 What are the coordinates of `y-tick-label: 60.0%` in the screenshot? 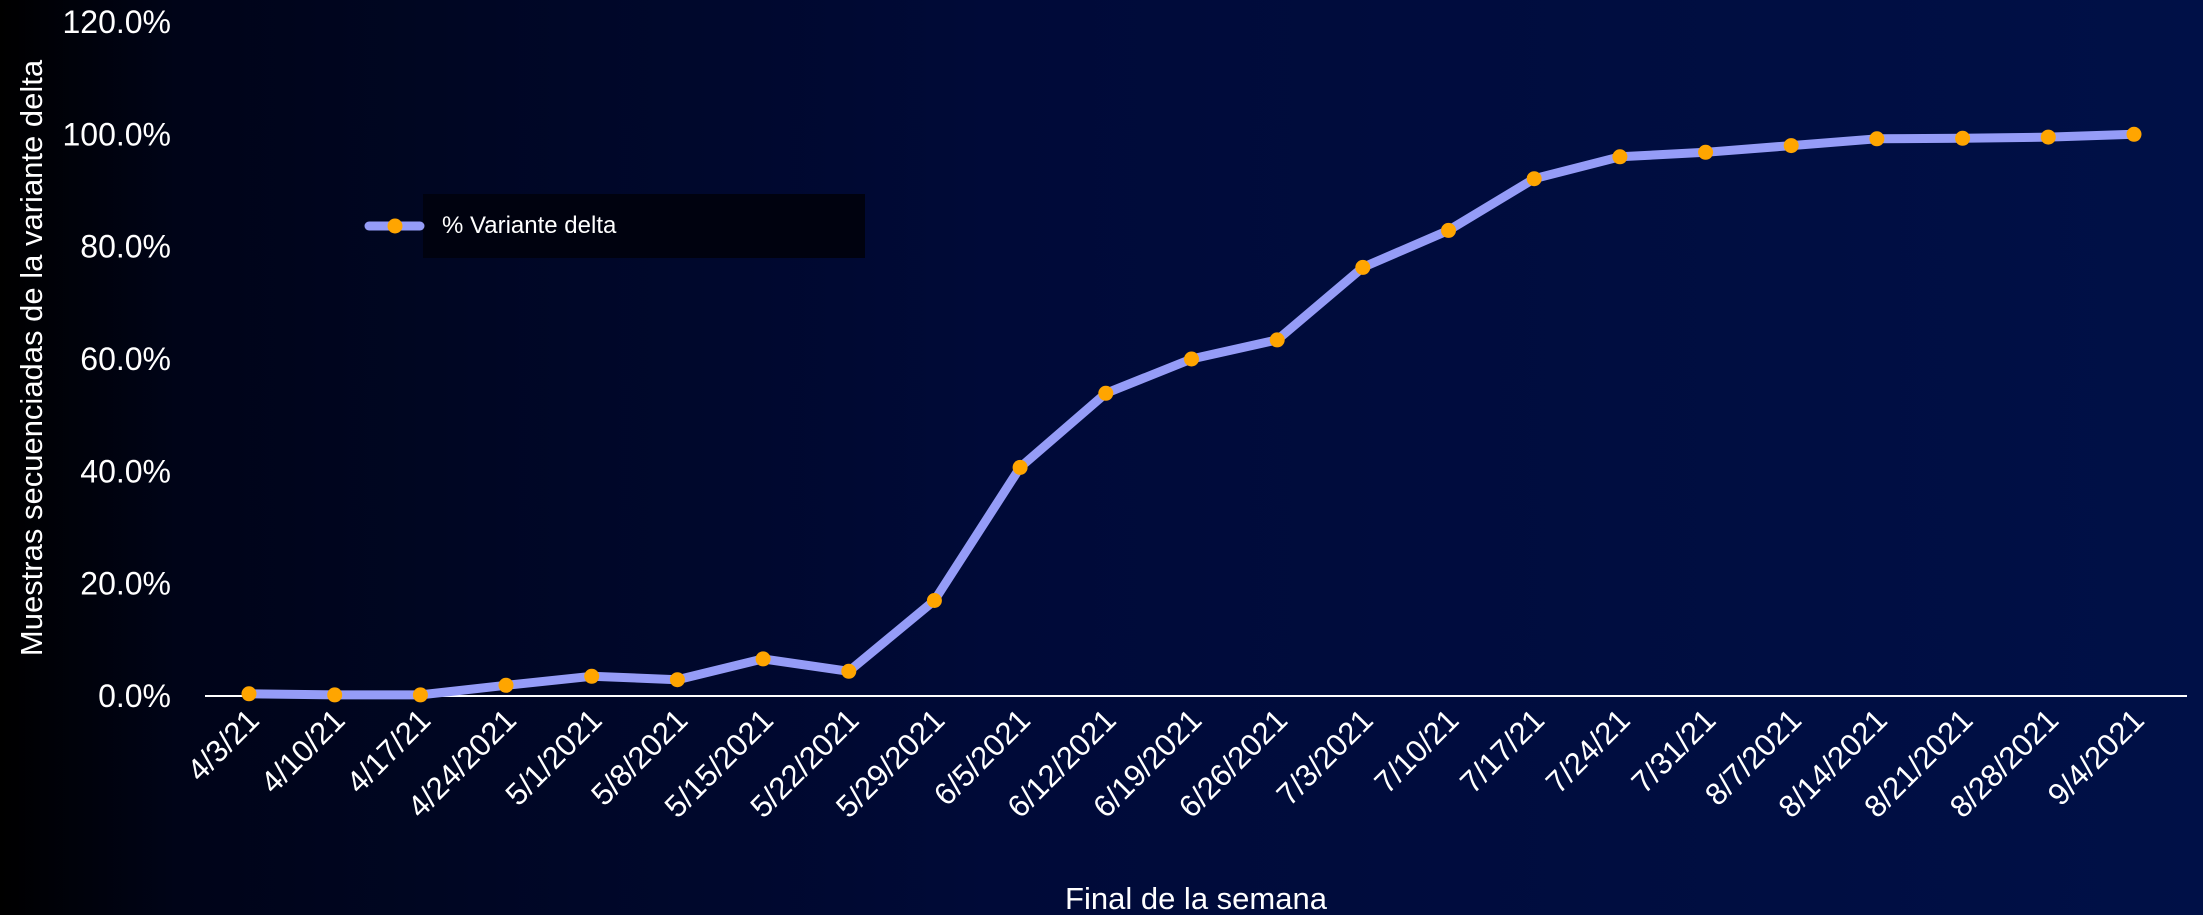 It's located at (125, 359).